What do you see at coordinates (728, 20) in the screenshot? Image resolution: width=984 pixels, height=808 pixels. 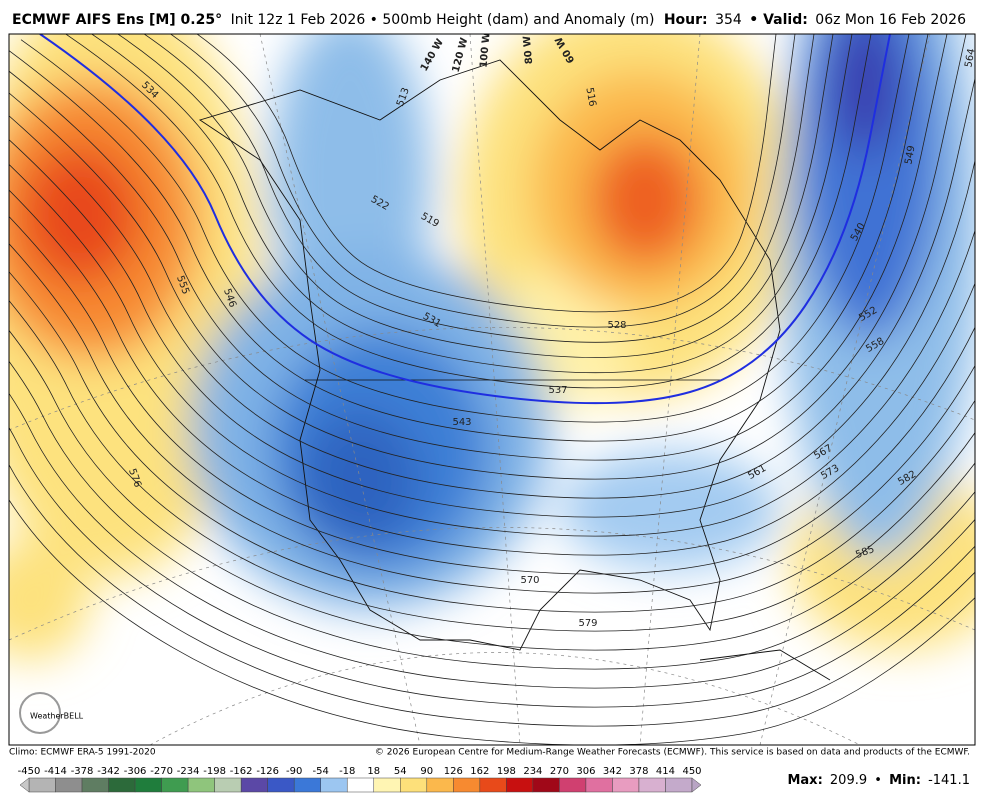 I see `hour-value: 354` at bounding box center [728, 20].